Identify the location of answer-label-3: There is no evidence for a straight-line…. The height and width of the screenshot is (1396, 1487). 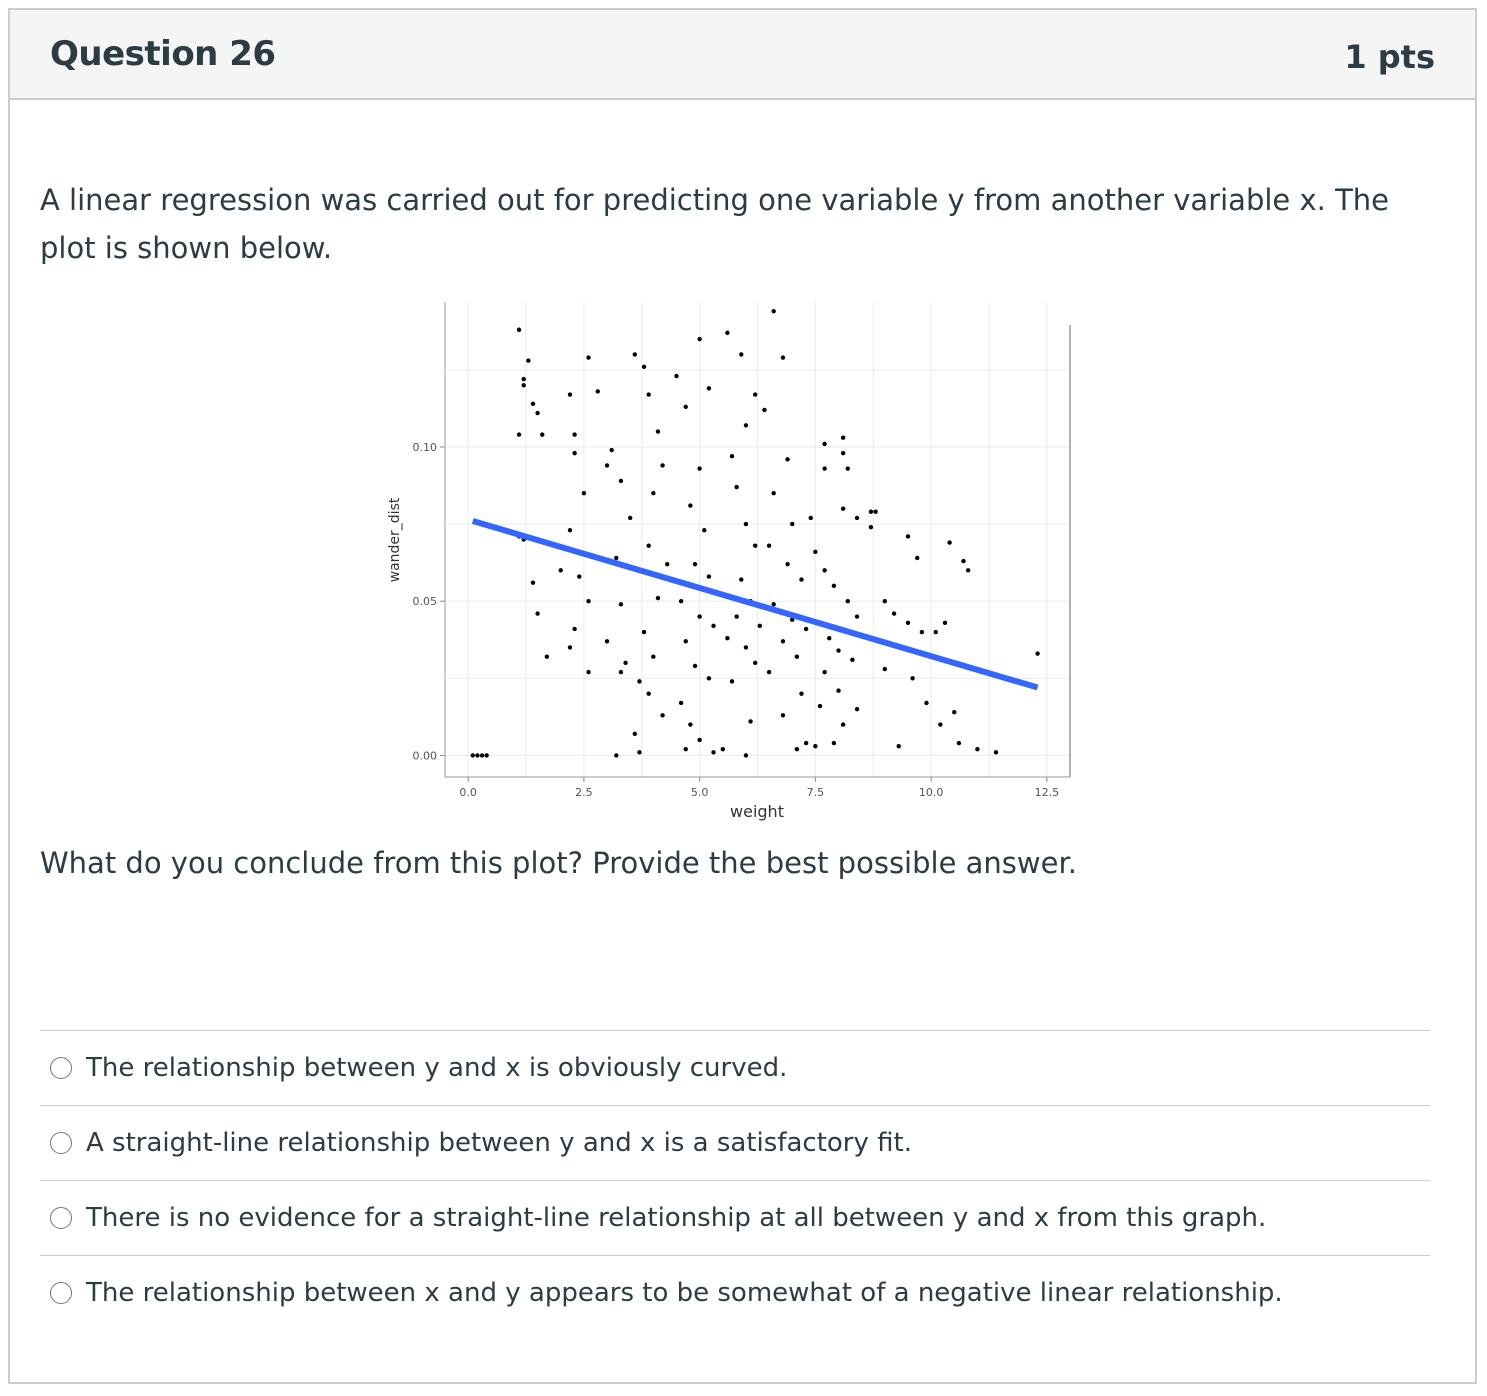
(676, 1218).